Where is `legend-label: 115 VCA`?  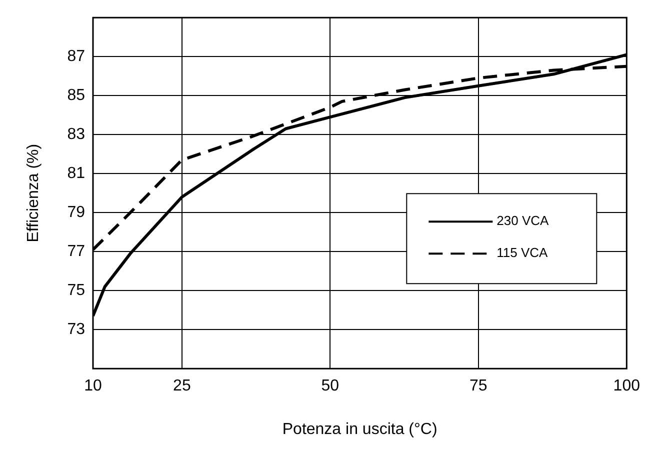
legend-label: 115 VCA is located at coordinates (522, 252).